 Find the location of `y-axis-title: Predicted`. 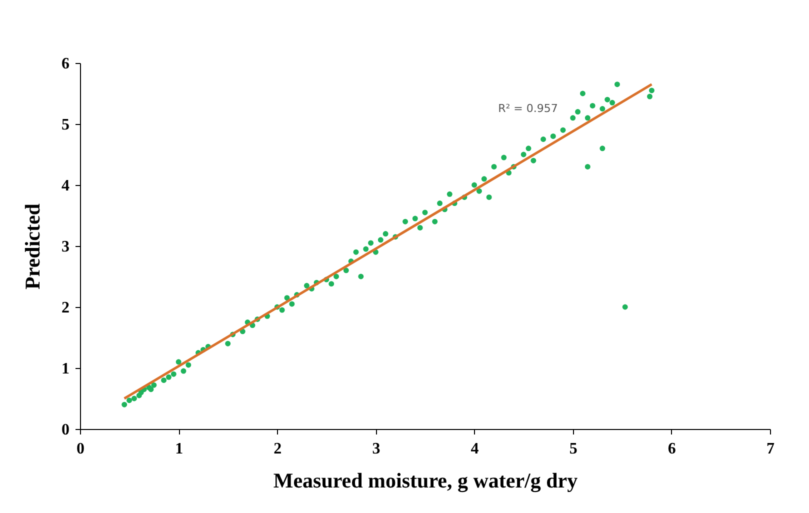

y-axis-title: Predicted is located at coordinates (32, 246).